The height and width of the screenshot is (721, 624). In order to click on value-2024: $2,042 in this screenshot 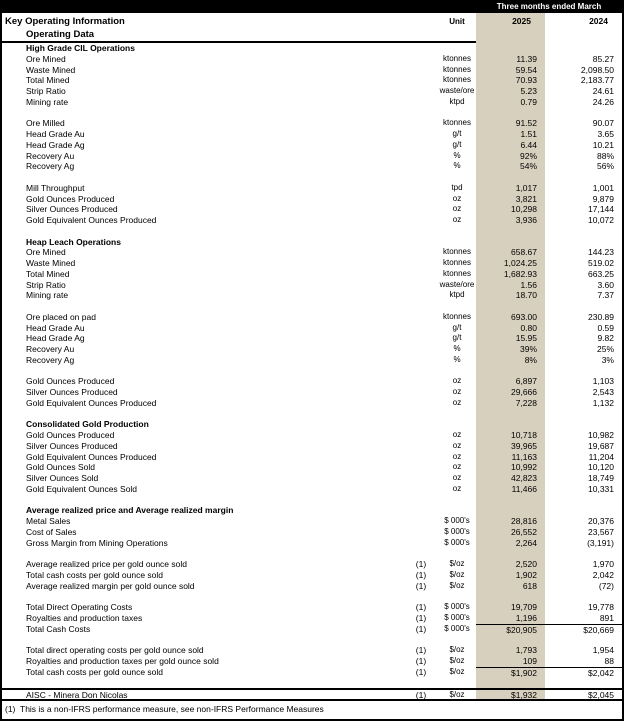, I will do `click(583, 672)`.